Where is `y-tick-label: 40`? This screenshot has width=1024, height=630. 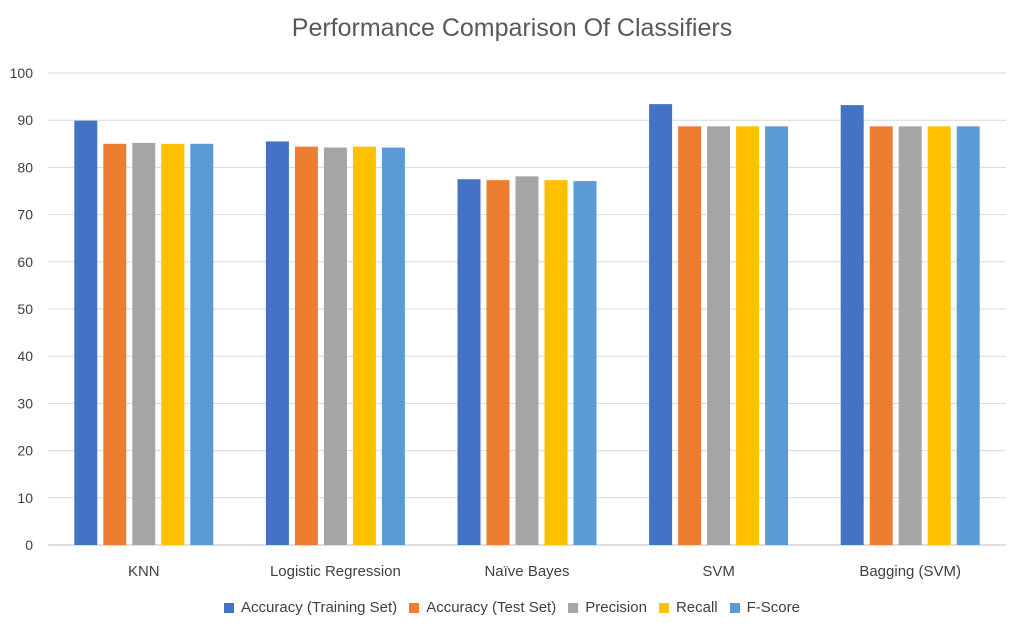
y-tick-label: 40 is located at coordinates (25, 356).